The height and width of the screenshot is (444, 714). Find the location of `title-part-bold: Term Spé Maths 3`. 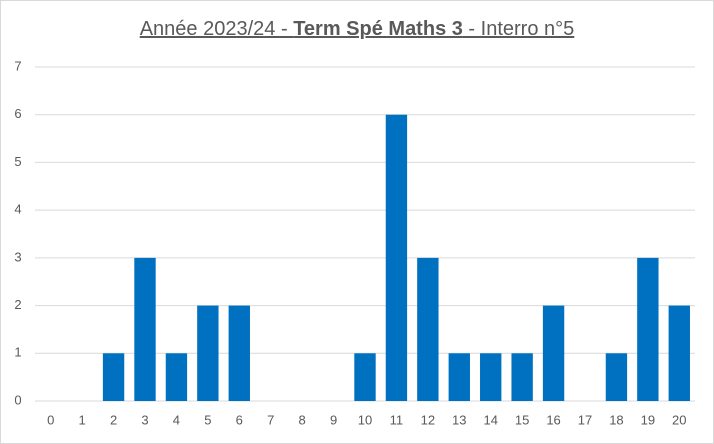

title-part-bold: Term Spé Maths 3 is located at coordinates (378, 29).